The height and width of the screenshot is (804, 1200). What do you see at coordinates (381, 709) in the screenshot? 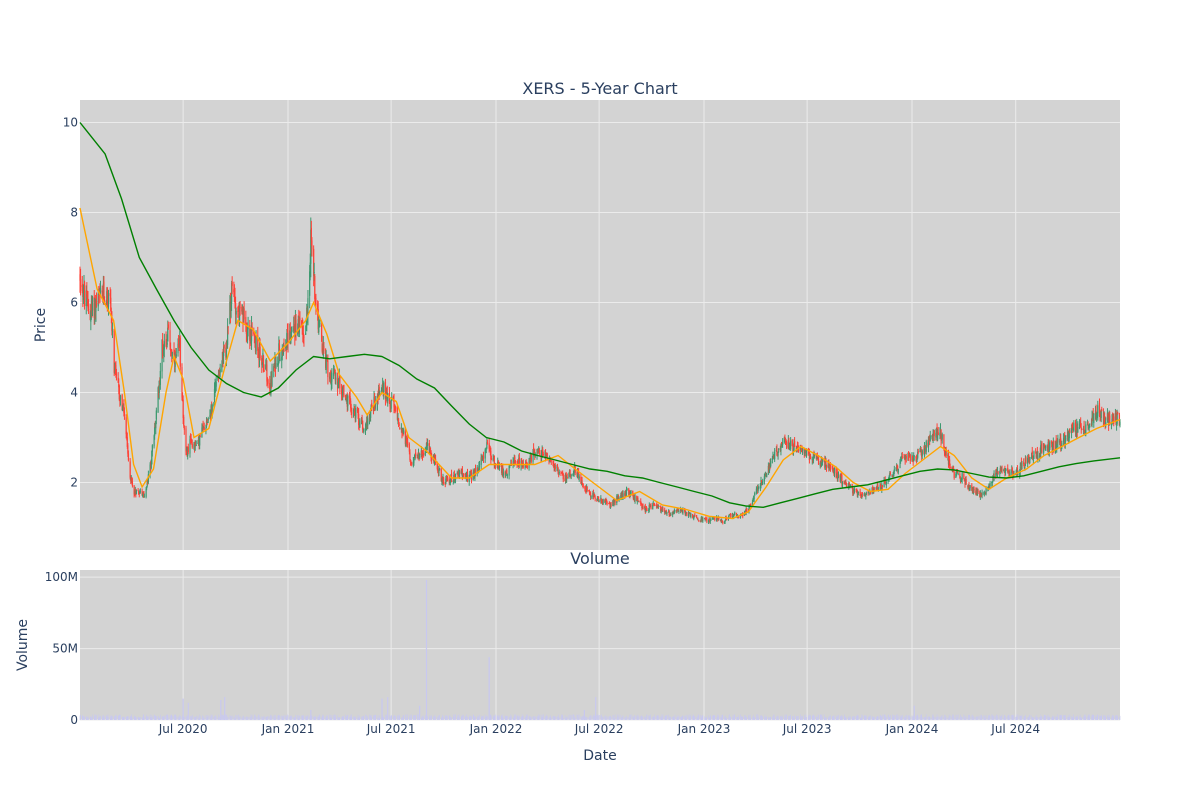
I see `volume-spike-bar` at bounding box center [381, 709].